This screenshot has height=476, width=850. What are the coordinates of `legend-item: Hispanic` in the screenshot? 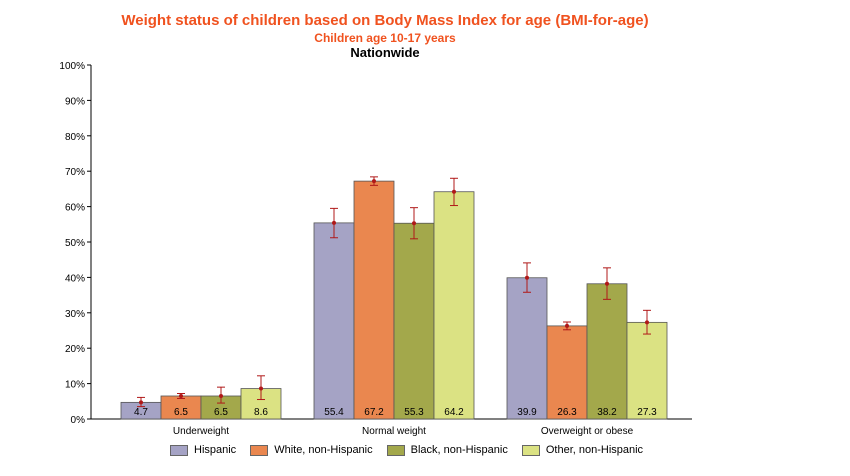 It's located at (203, 450).